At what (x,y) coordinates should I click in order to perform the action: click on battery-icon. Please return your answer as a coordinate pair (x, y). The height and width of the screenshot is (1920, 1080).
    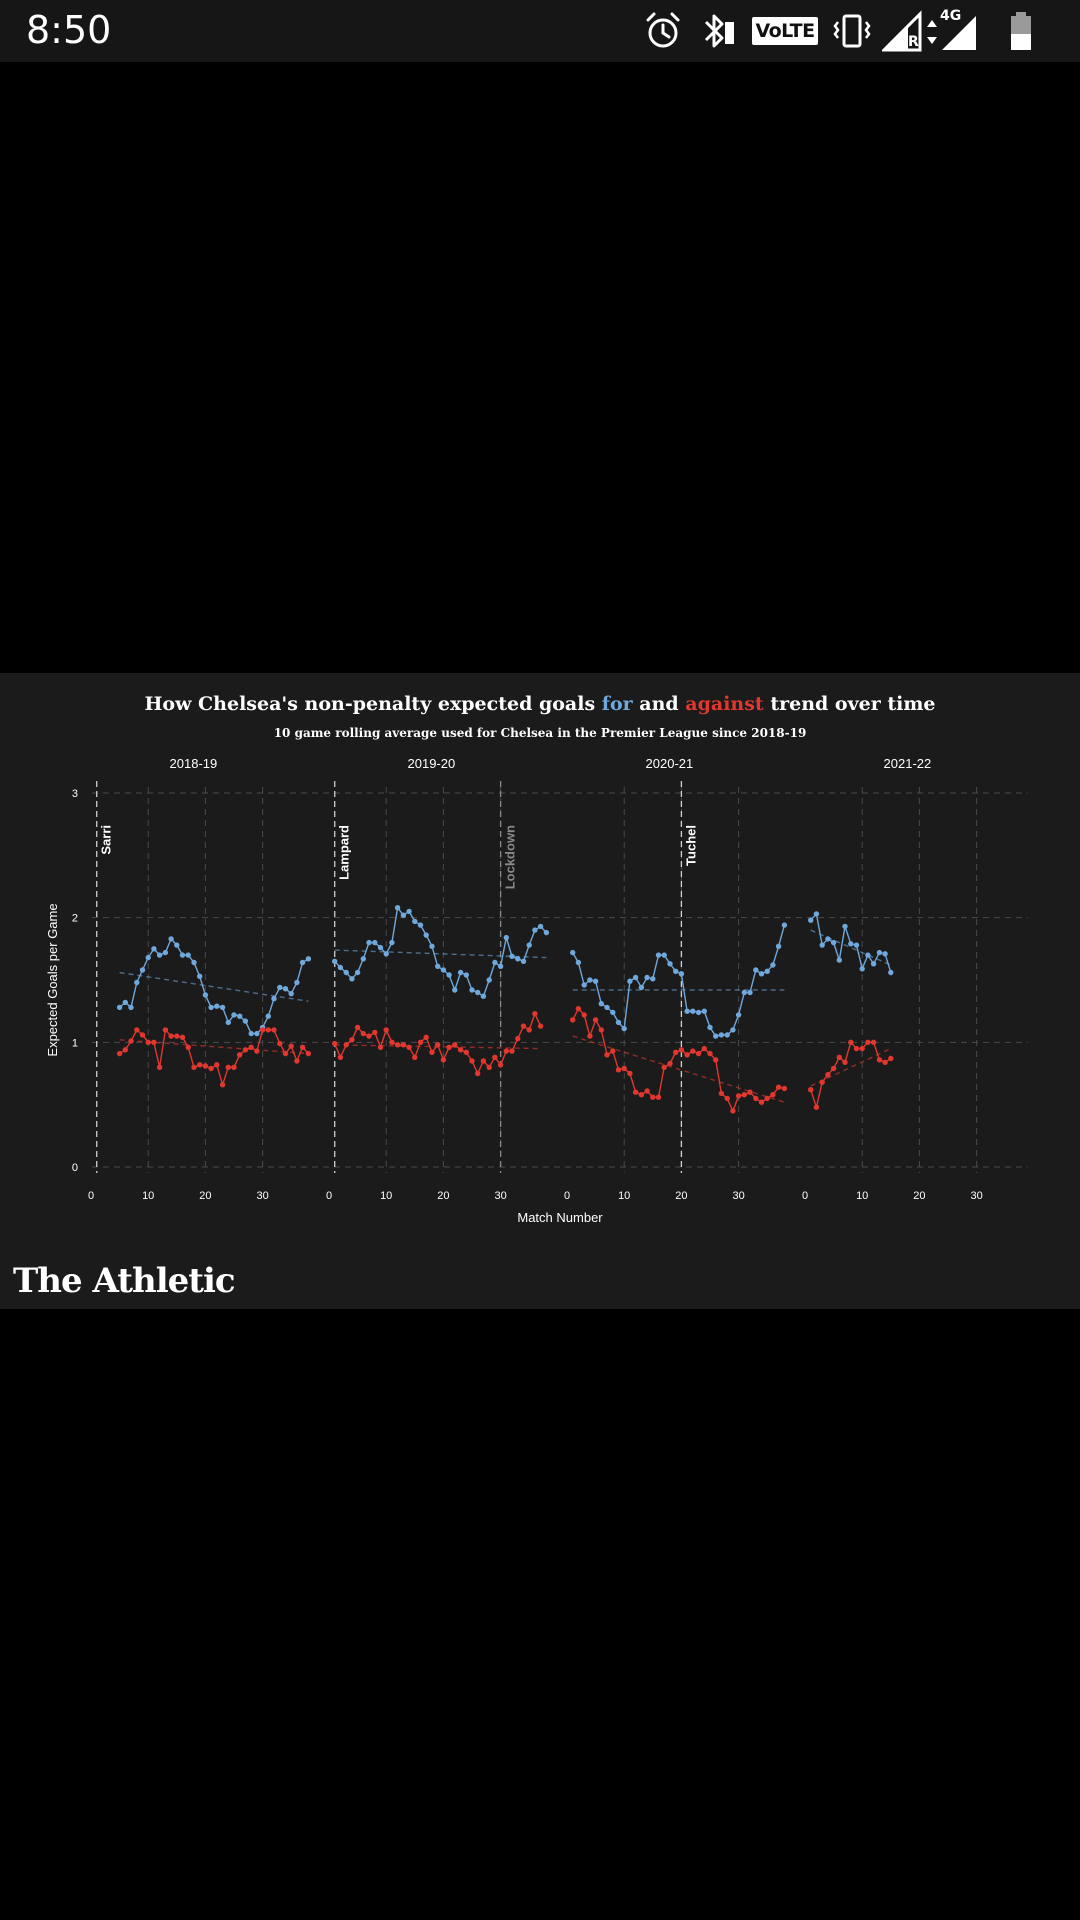
    Looking at the image, I should click on (1021, 31).